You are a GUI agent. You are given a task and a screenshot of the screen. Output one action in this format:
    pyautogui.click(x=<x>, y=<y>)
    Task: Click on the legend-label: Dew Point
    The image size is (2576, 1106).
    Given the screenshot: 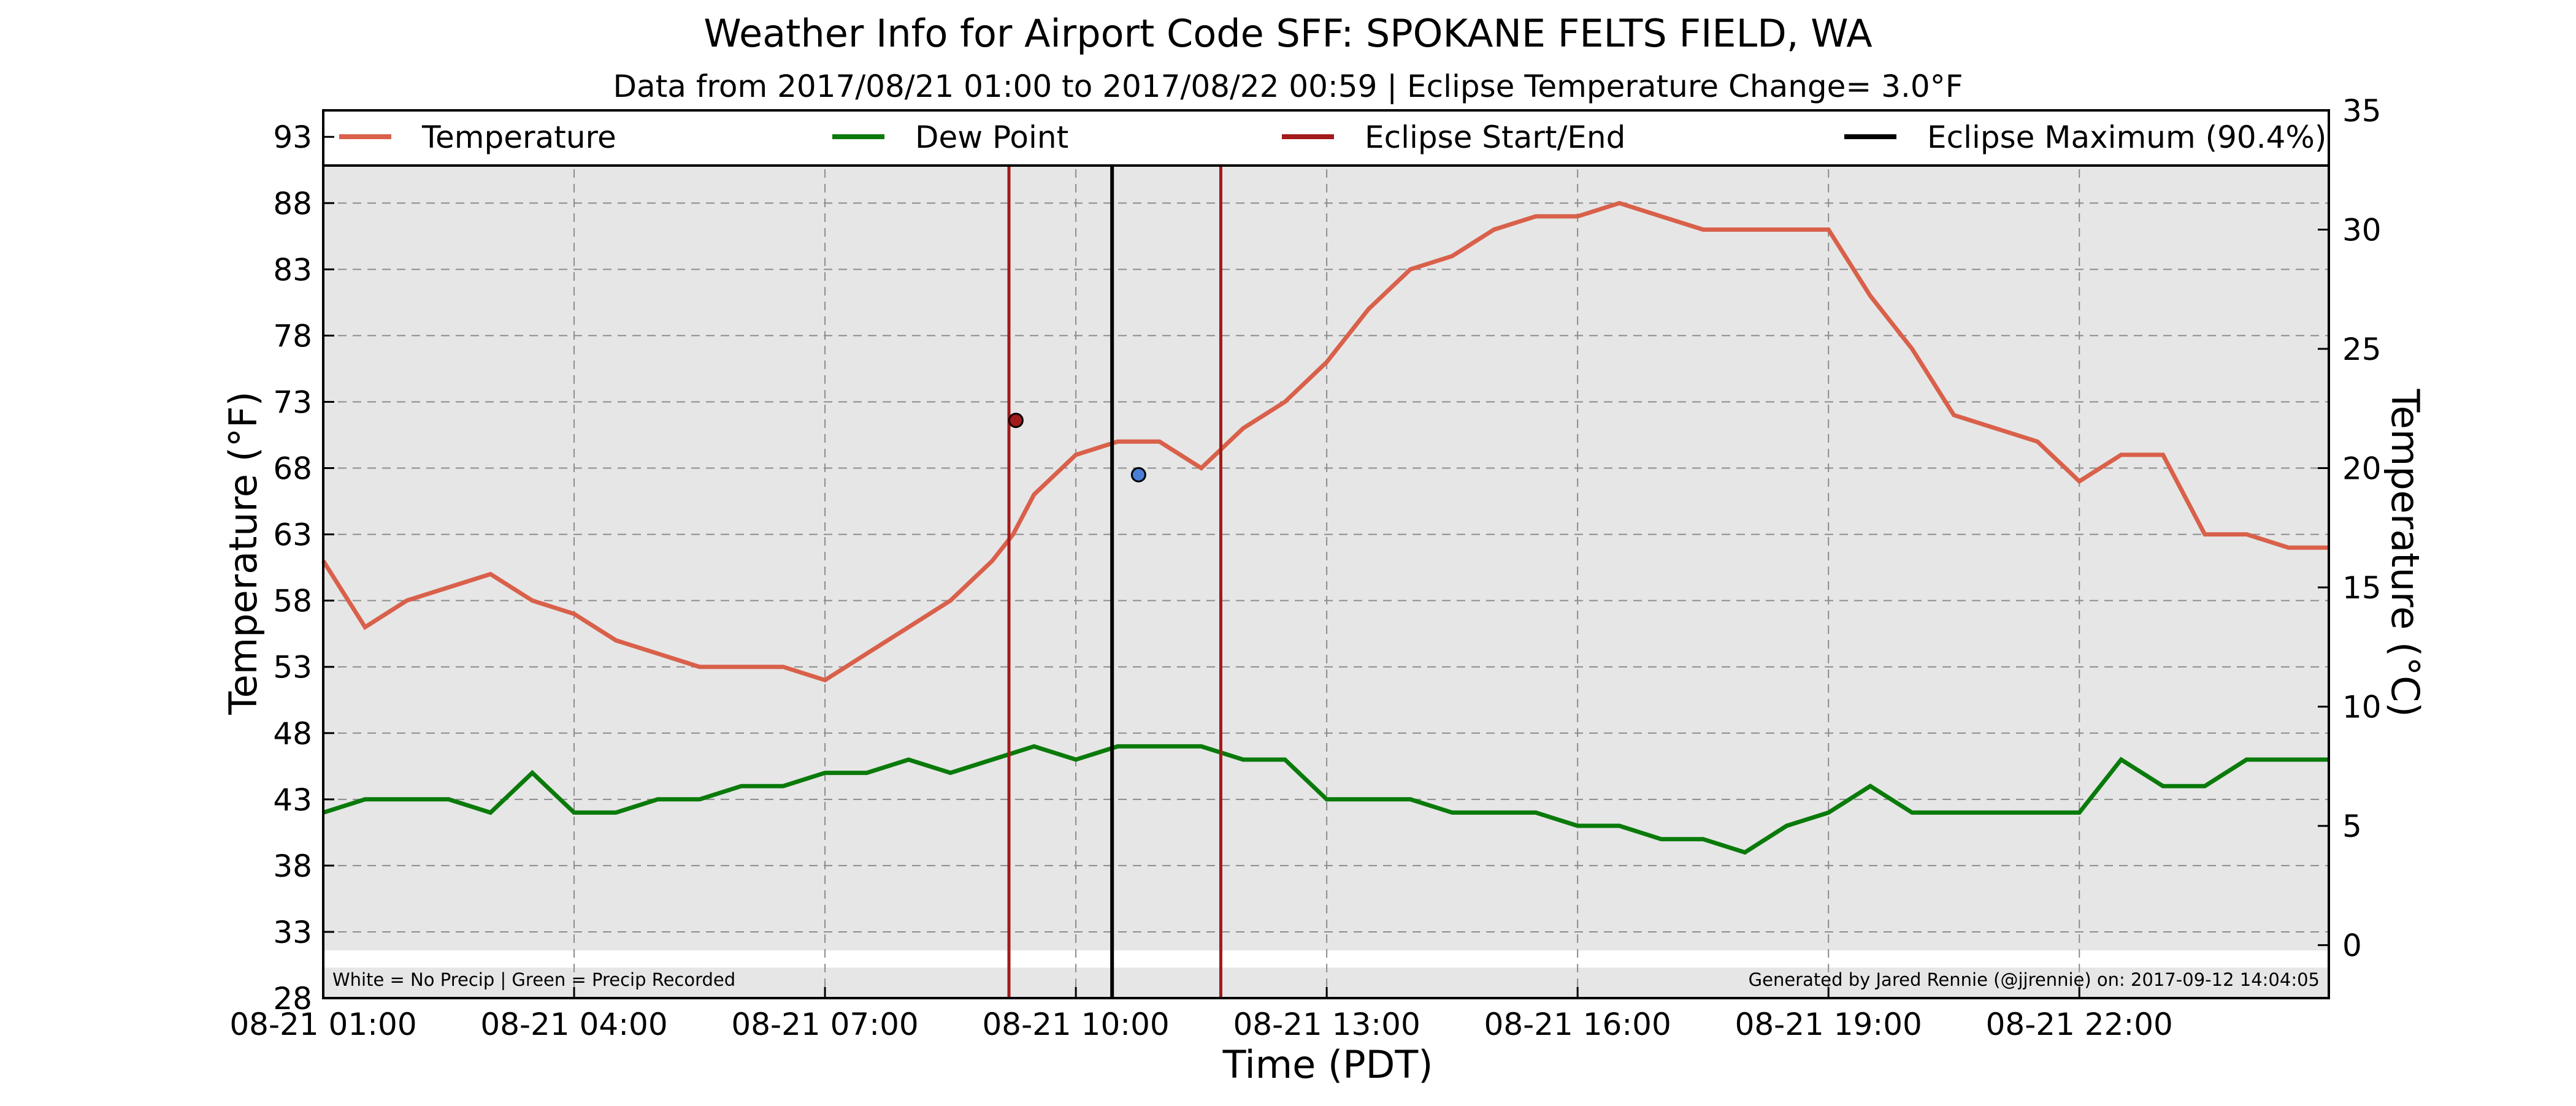 What is the action you would take?
    pyautogui.click(x=991, y=137)
    